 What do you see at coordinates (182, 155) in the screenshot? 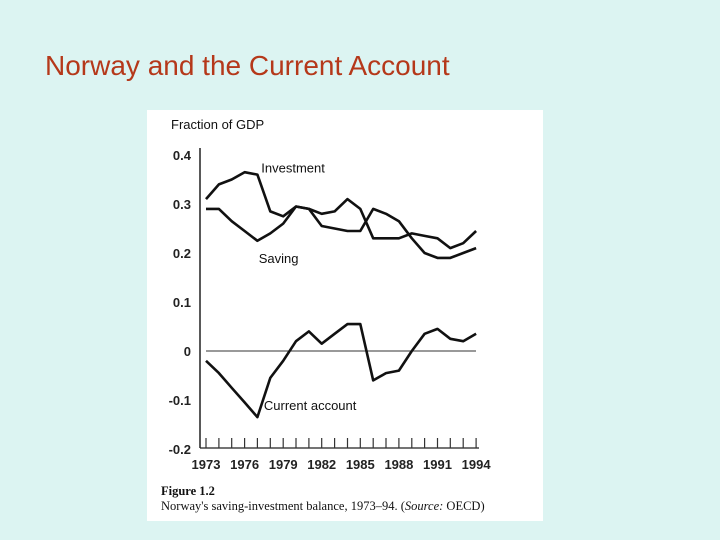
I see `y-tick-label: 0.4` at bounding box center [182, 155].